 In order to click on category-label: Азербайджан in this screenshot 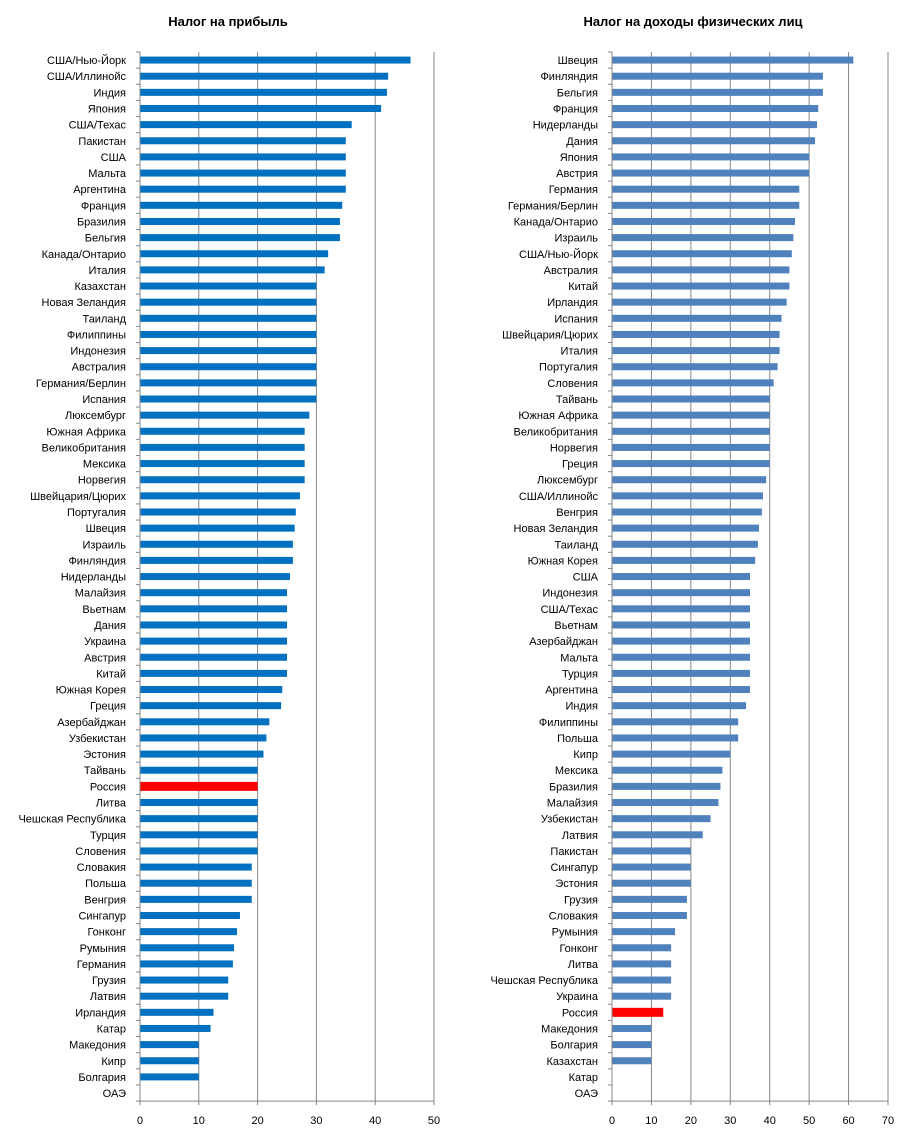, I will do `click(91, 723)`.